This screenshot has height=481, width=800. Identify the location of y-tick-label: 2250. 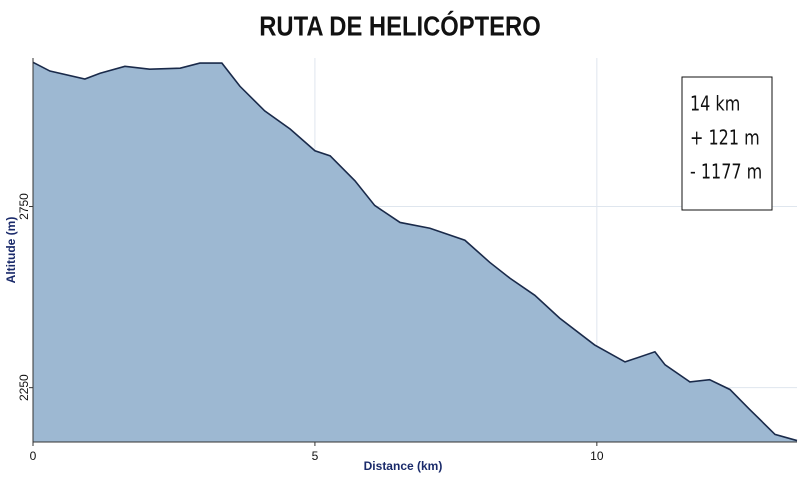
(24, 387).